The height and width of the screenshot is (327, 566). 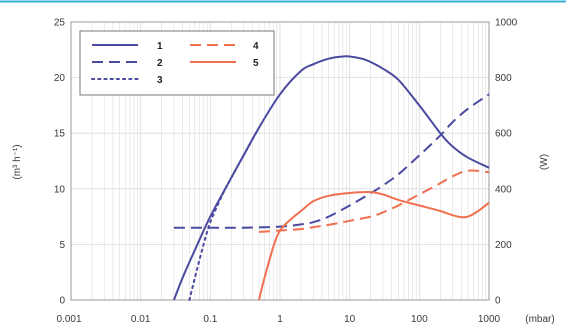 I want to click on y-left-tick-label: 10, so click(x=60, y=189).